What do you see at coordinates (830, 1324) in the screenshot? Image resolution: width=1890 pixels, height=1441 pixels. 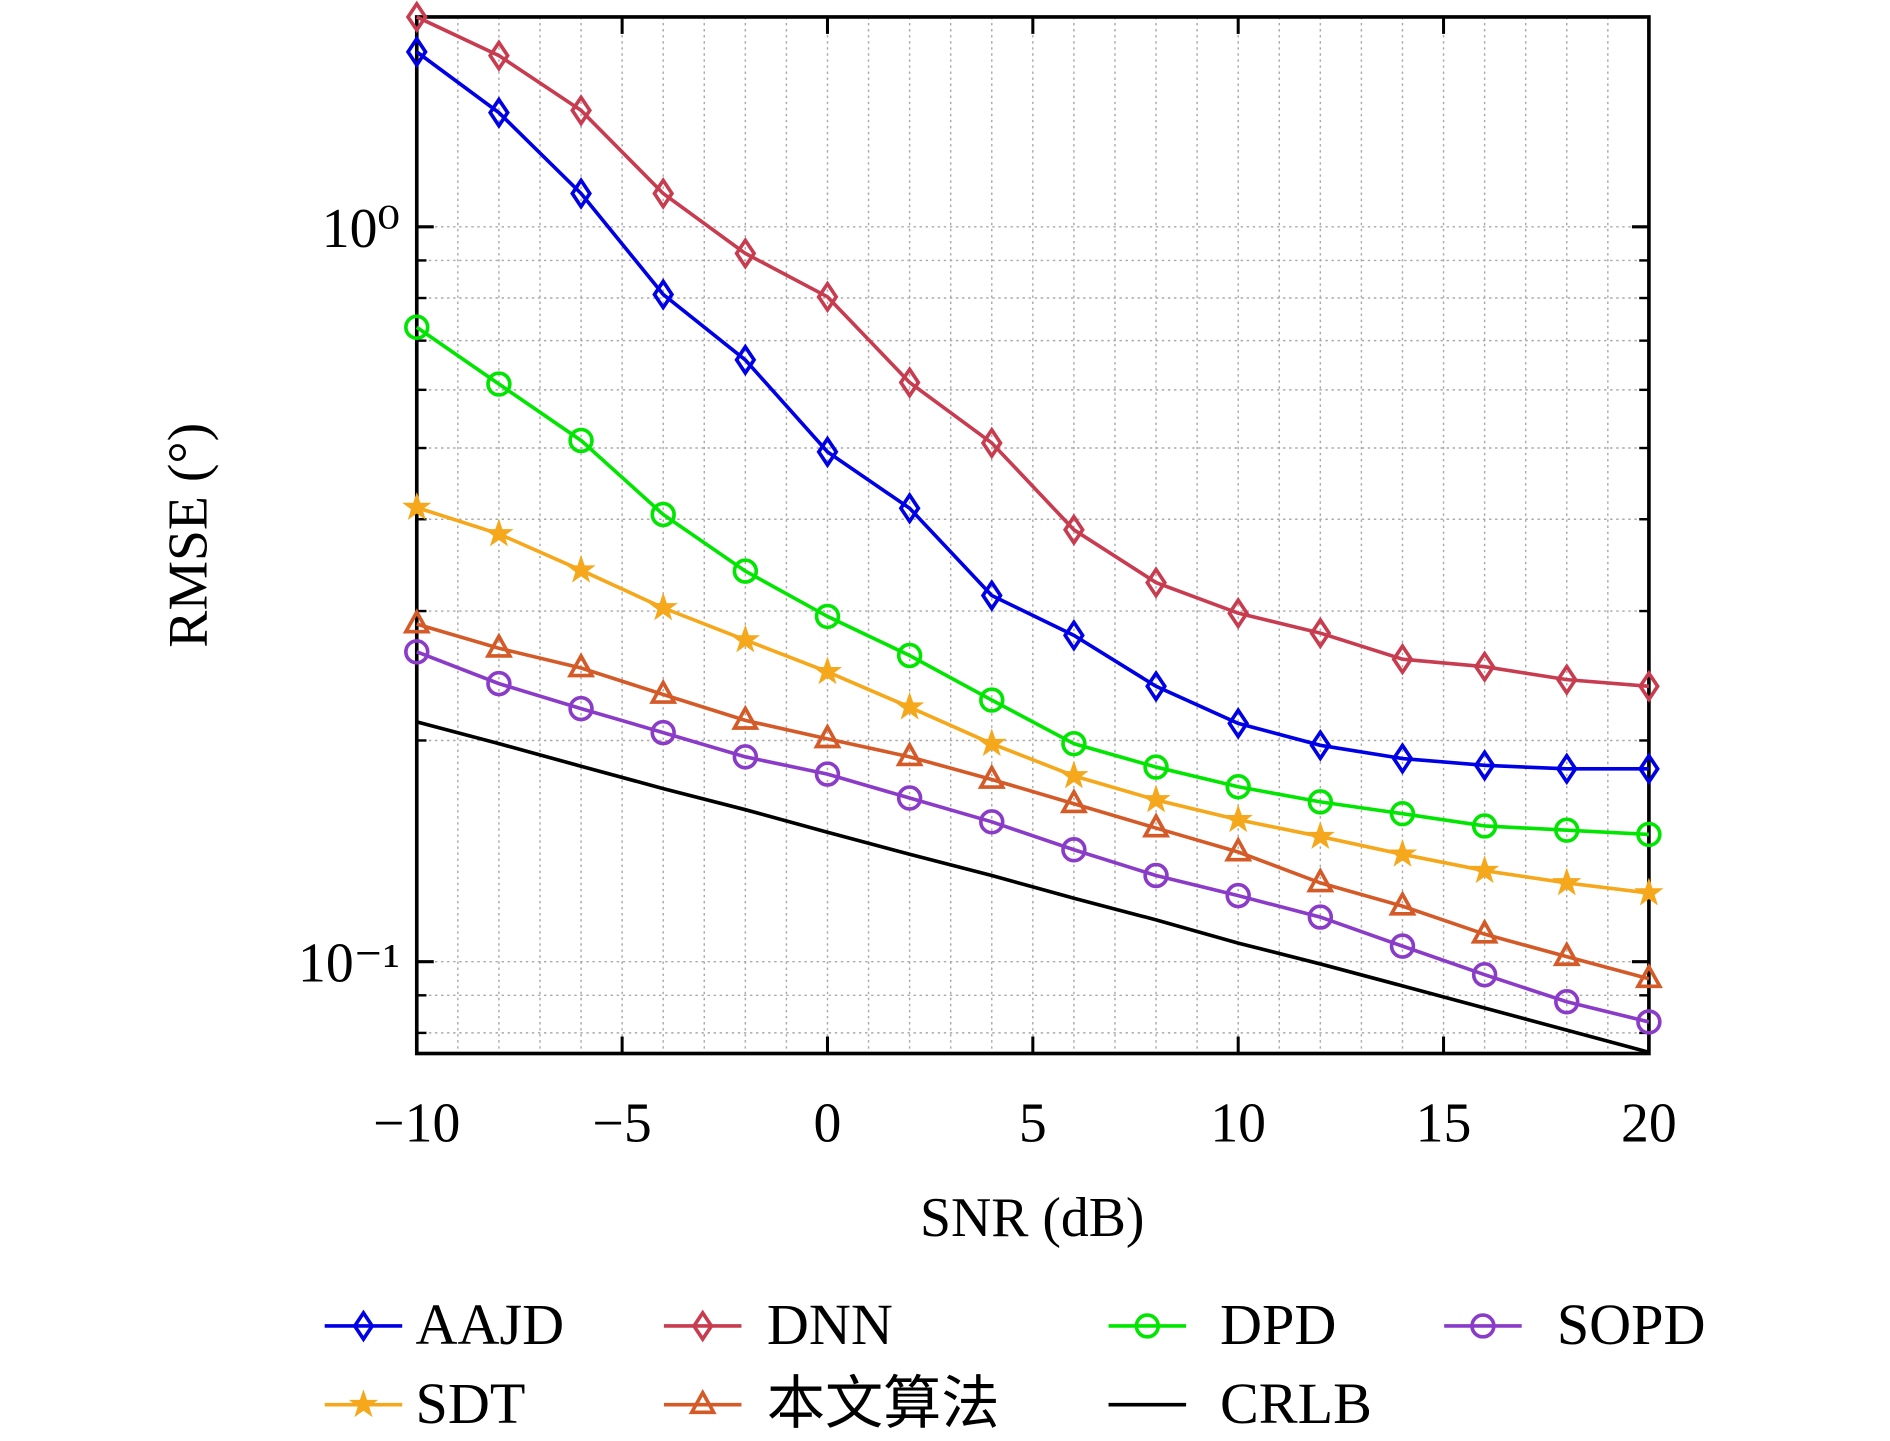 I see `legend-label: DNN` at bounding box center [830, 1324].